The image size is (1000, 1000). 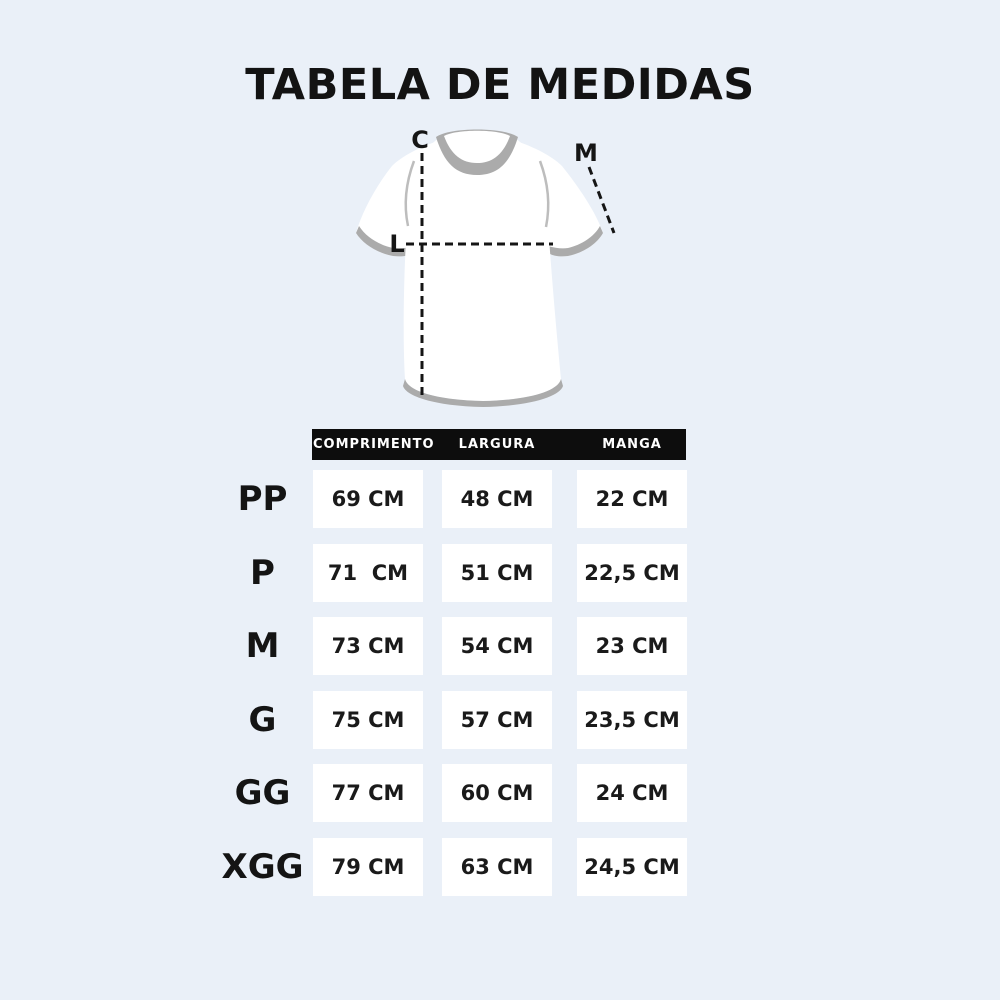 What do you see at coordinates (559, 199) in the screenshot?
I see `right-sleeve-graphic` at bounding box center [559, 199].